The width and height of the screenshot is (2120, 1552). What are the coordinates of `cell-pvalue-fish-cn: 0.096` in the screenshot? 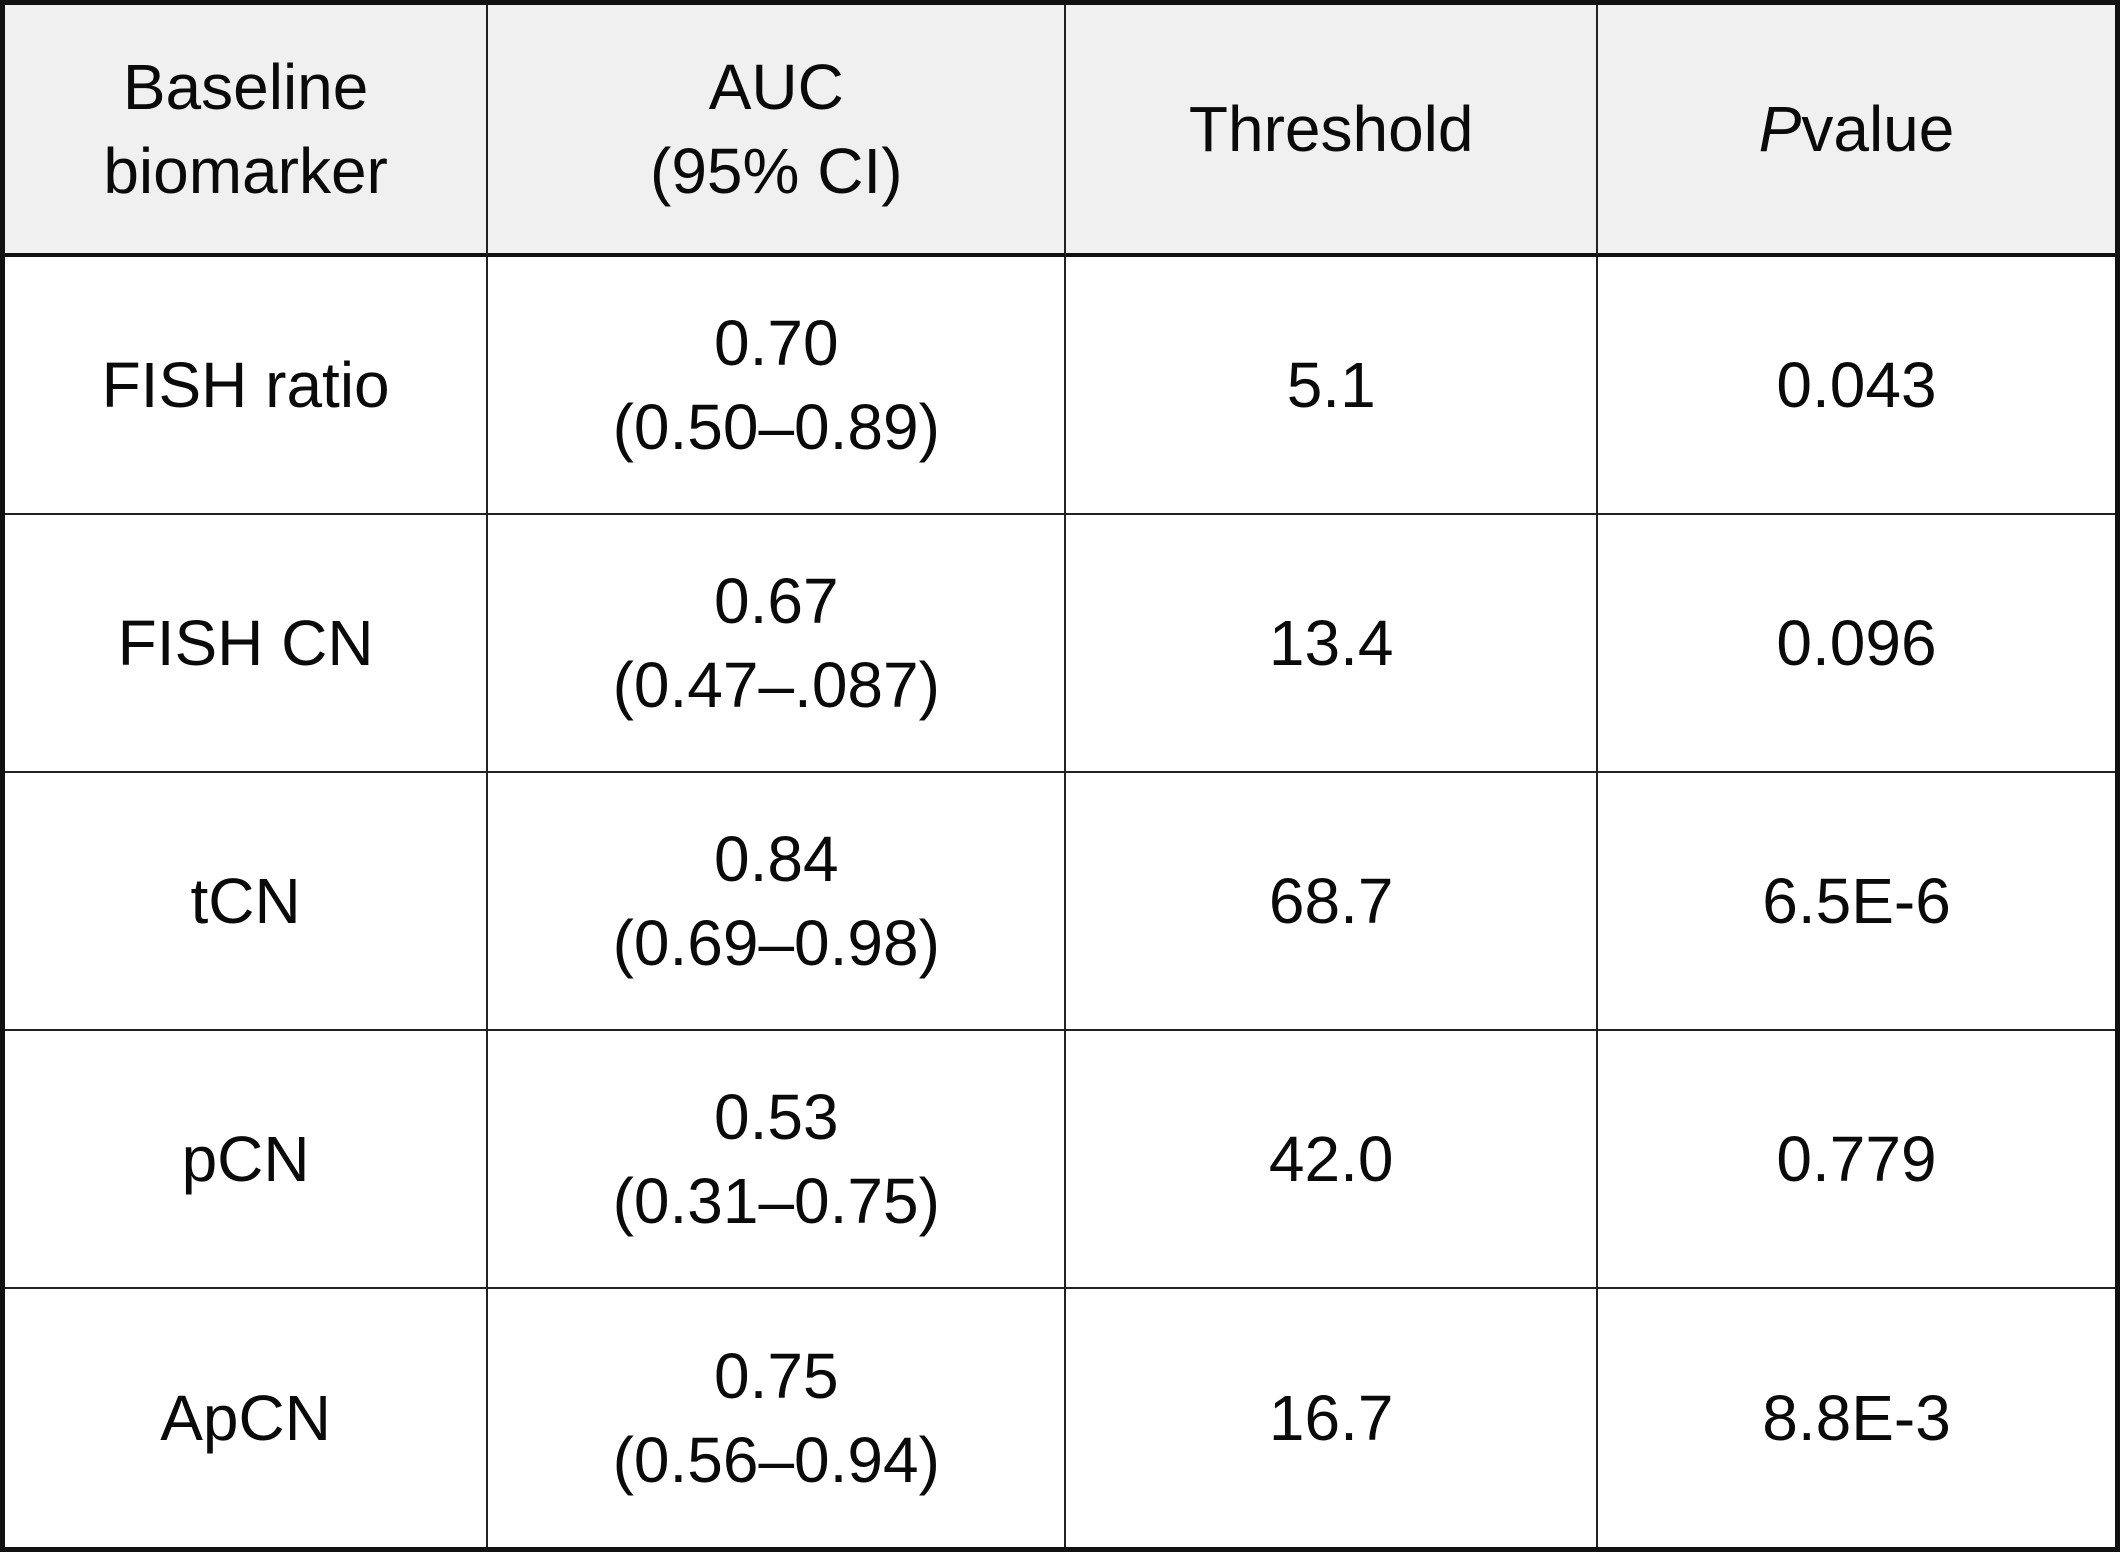 It's located at (1856, 644).